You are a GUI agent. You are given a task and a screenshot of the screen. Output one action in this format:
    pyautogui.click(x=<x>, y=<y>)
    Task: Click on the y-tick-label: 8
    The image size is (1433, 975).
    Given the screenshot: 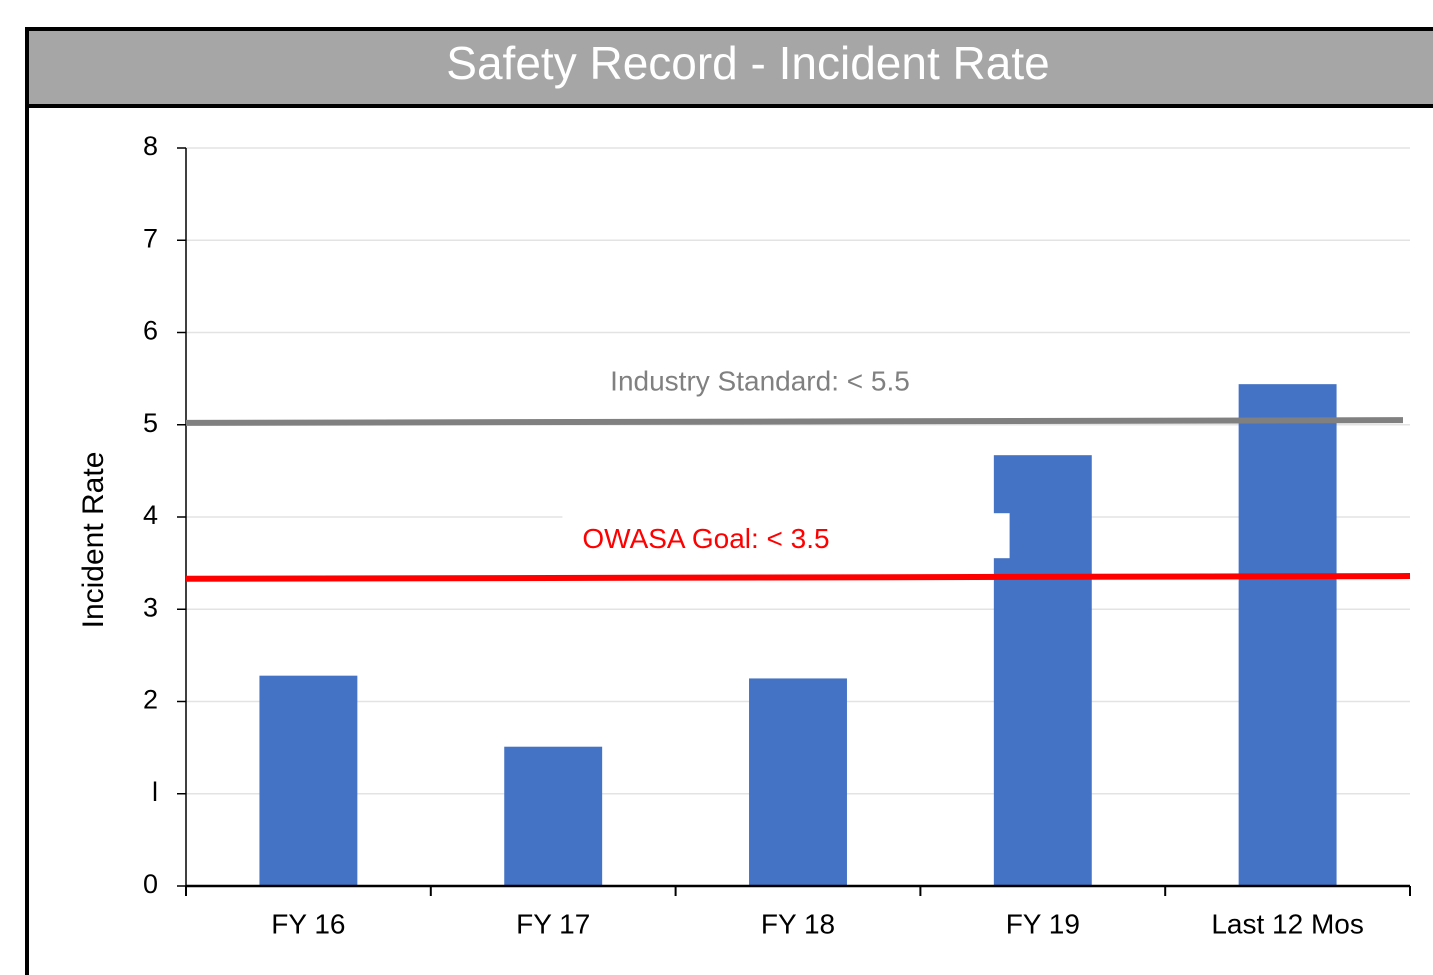 What is the action you would take?
    pyautogui.click(x=150, y=146)
    